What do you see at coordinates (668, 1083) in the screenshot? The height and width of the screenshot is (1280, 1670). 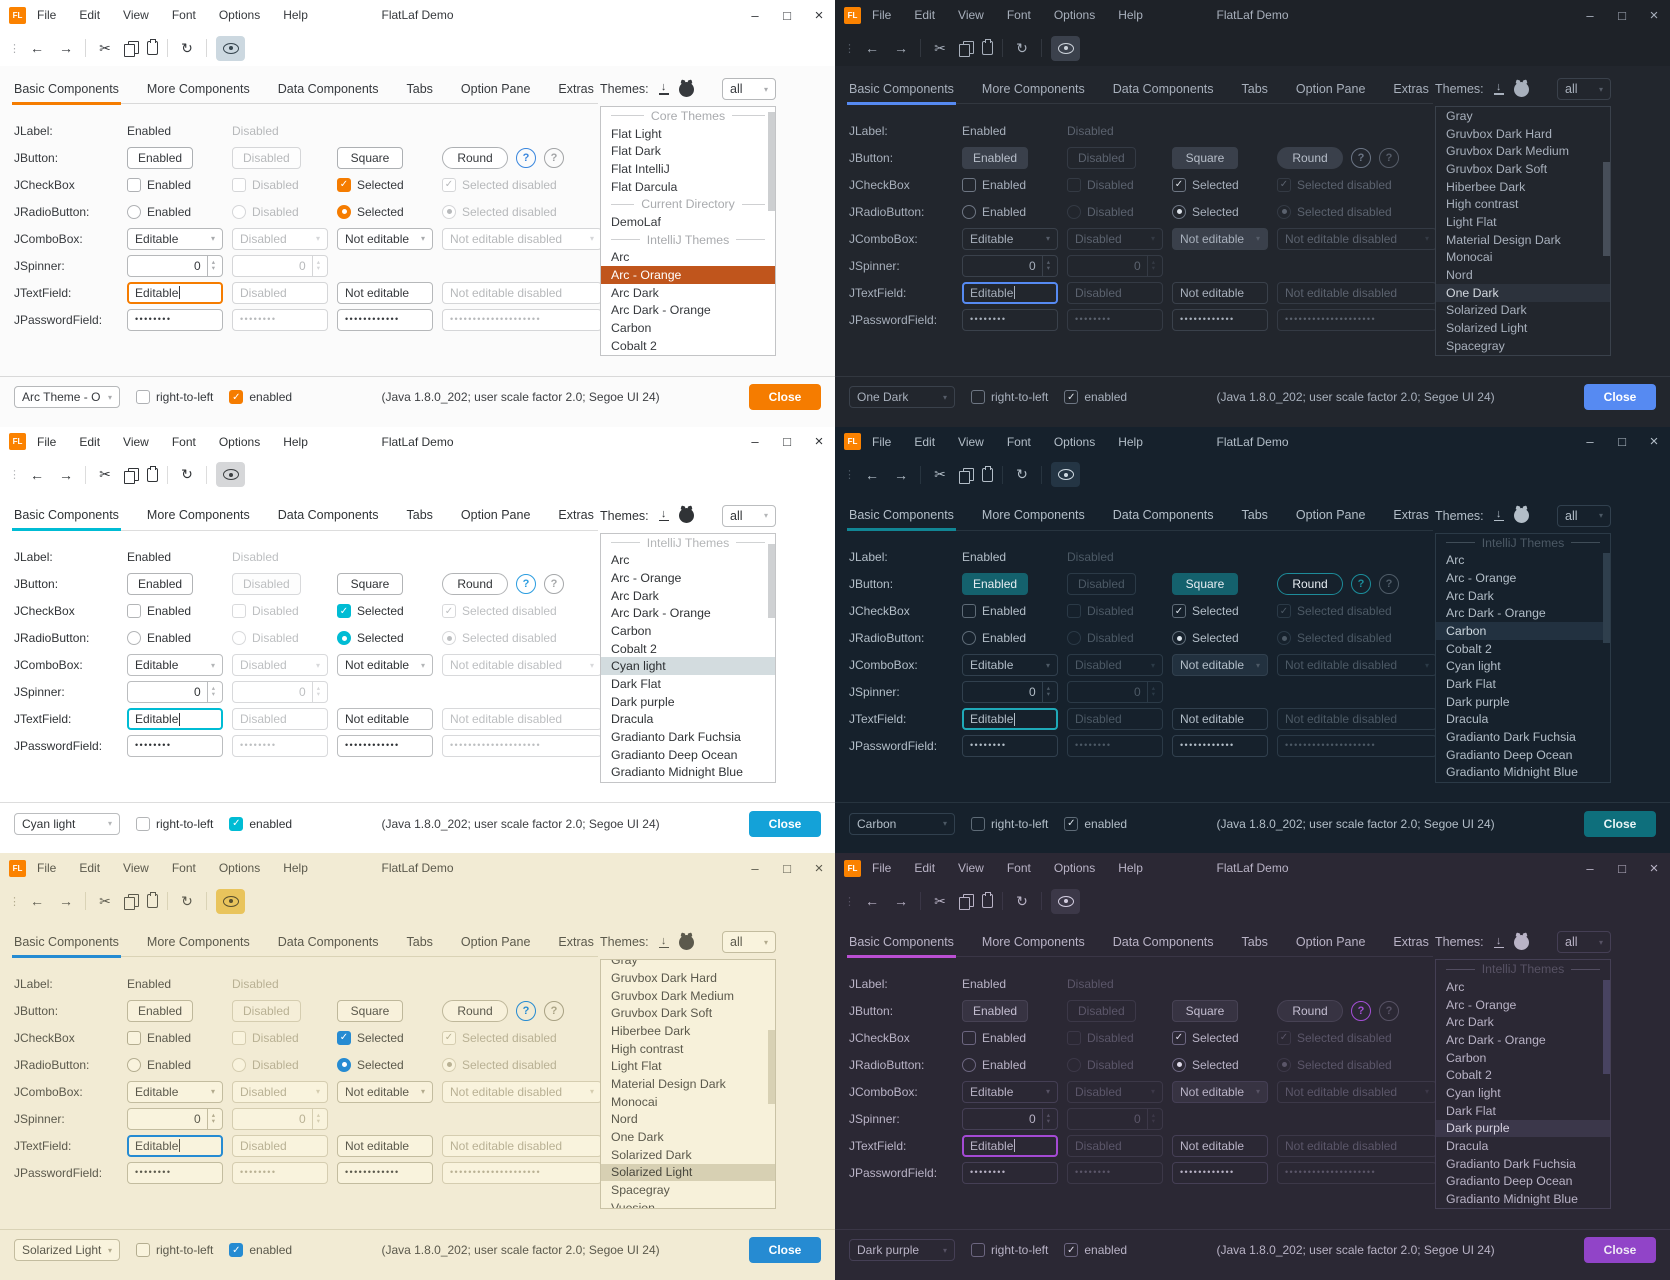 I see `theme-item-material-design-dark: Material Design Dark` at bounding box center [668, 1083].